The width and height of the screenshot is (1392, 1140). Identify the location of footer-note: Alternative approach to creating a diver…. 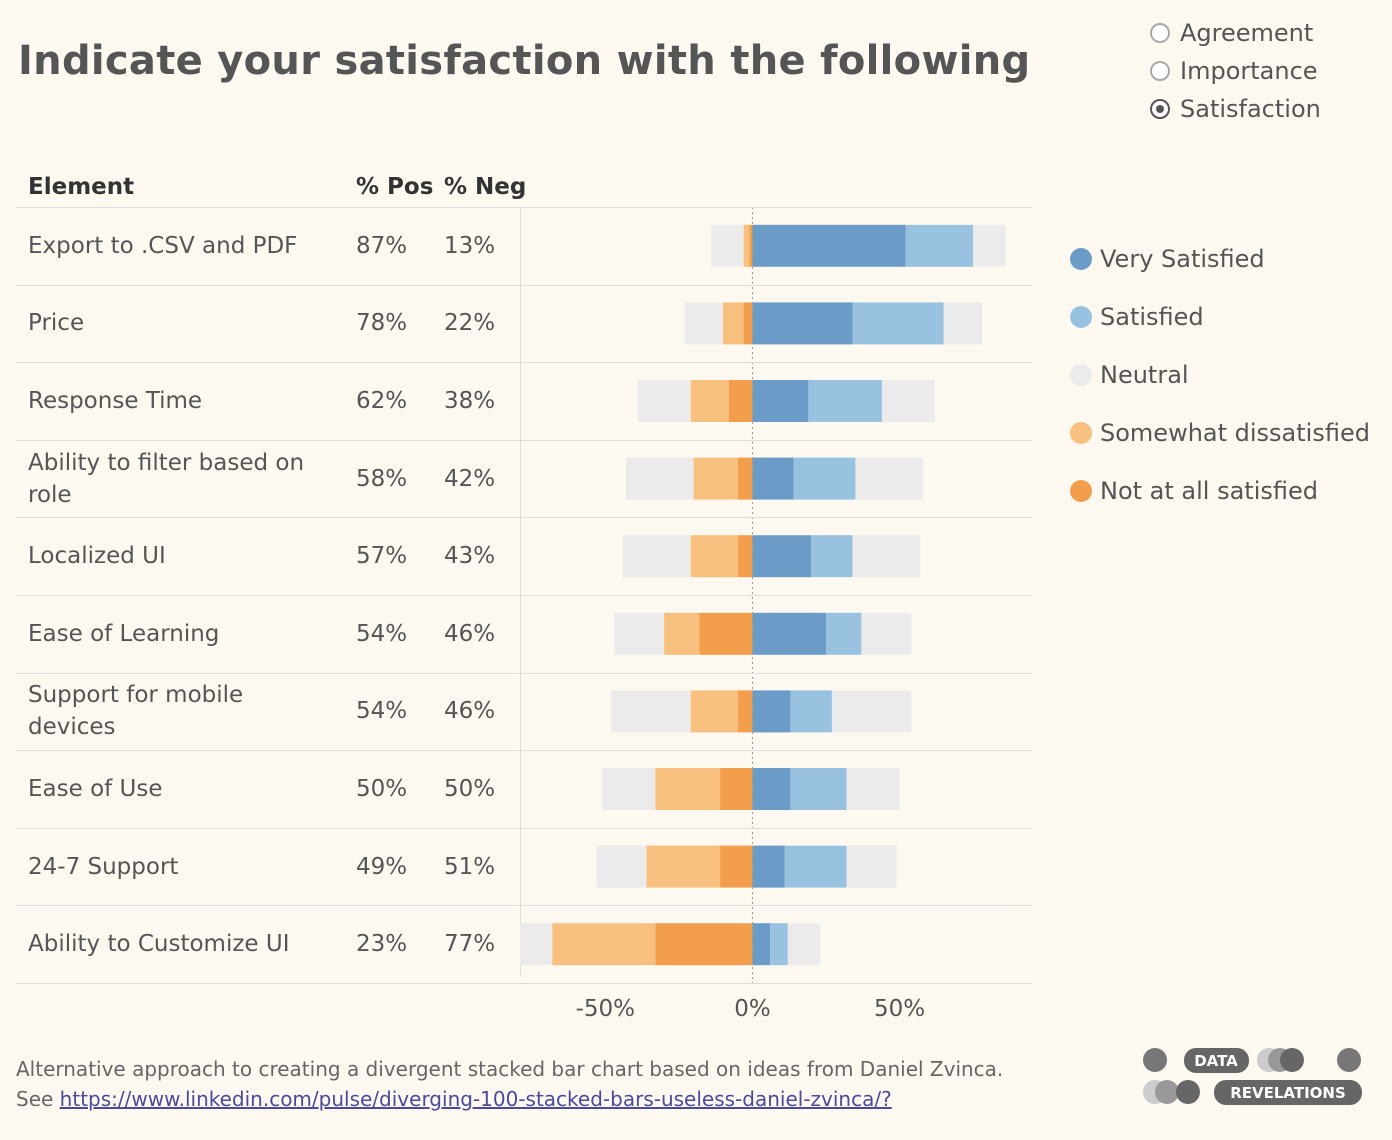
(566, 1085).